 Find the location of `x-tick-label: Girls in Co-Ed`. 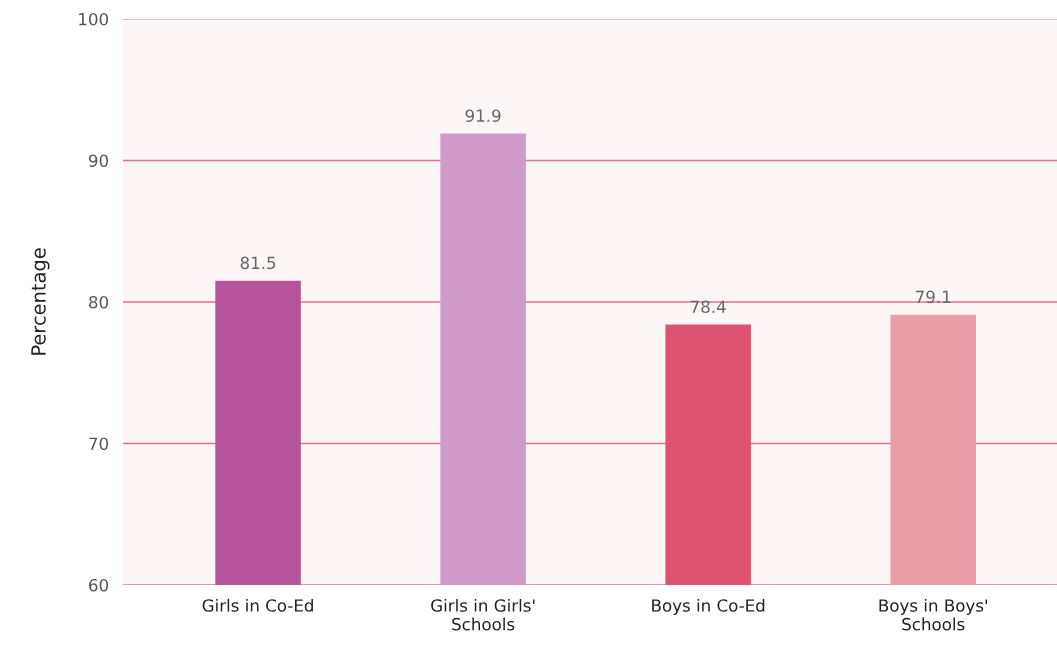

x-tick-label: Girls in Co-Ed is located at coordinates (257, 605).